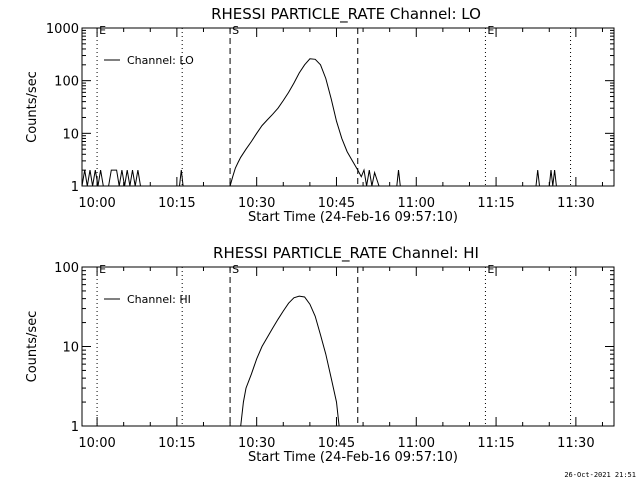 The width and height of the screenshot is (640, 480). Describe the element at coordinates (290, 361) in the screenshot. I see `series-line` at that location.